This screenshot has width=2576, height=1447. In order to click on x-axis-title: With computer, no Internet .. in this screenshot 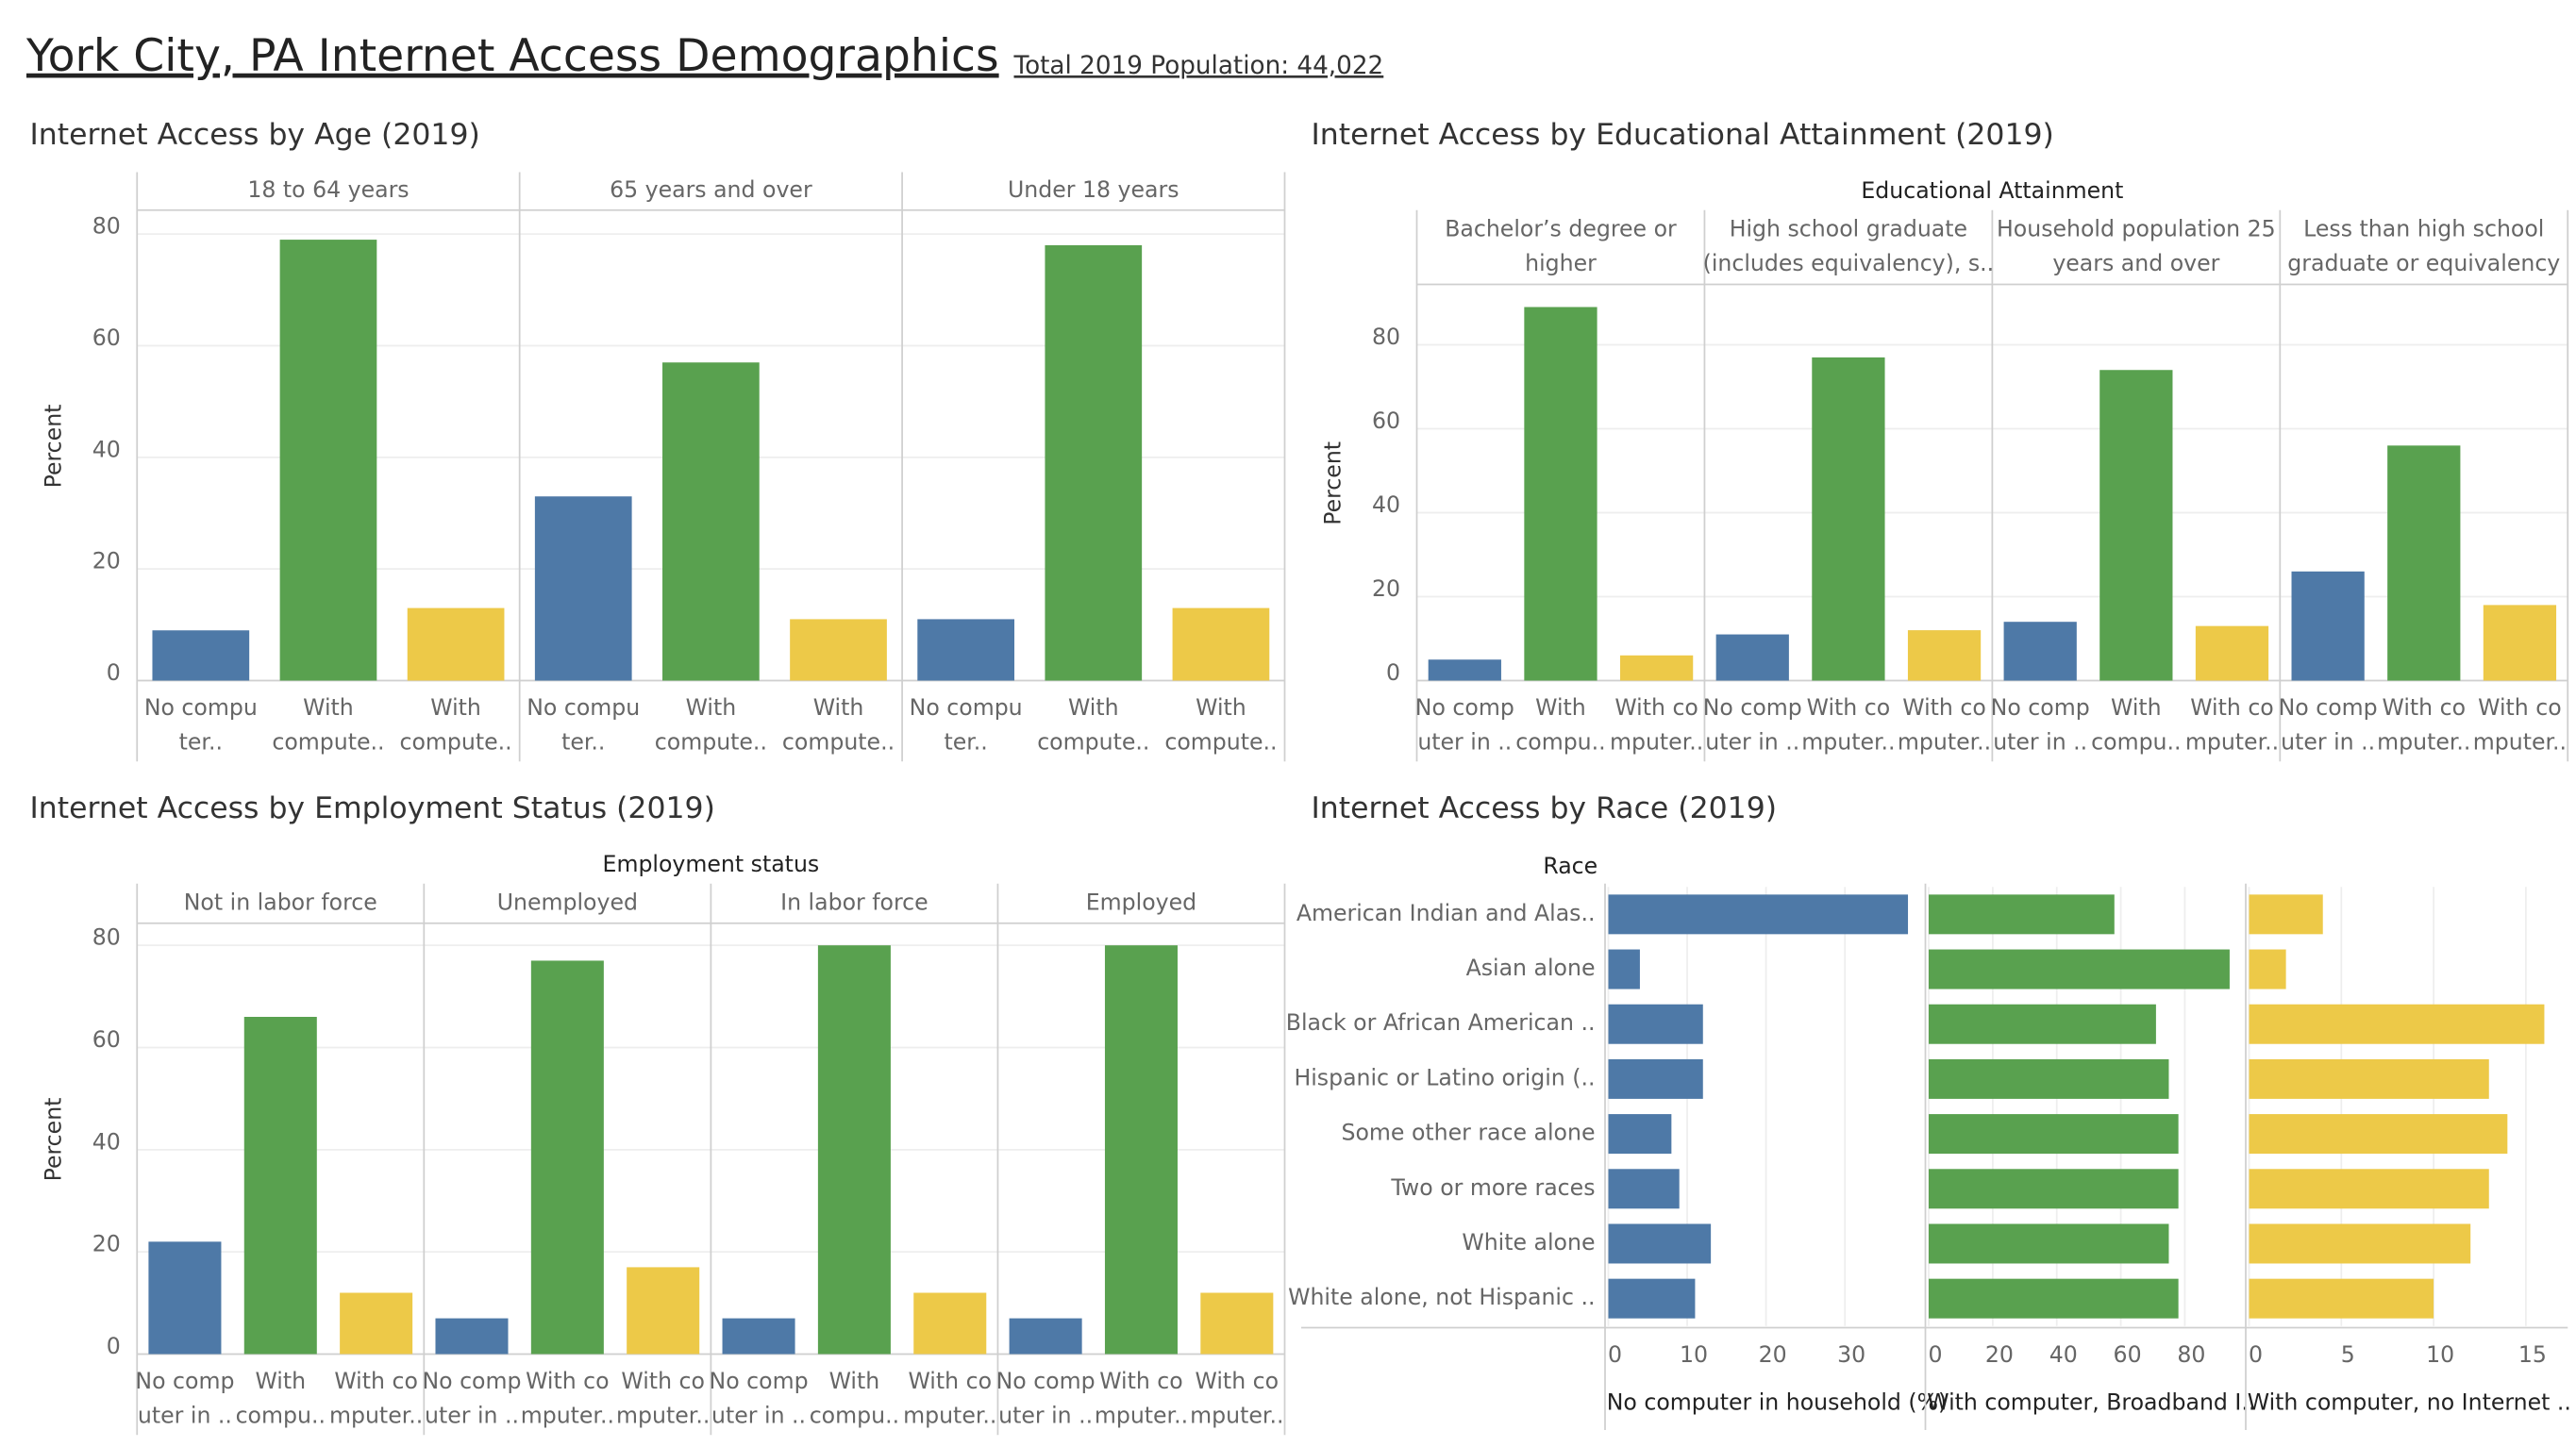, I will do `click(2409, 1402)`.